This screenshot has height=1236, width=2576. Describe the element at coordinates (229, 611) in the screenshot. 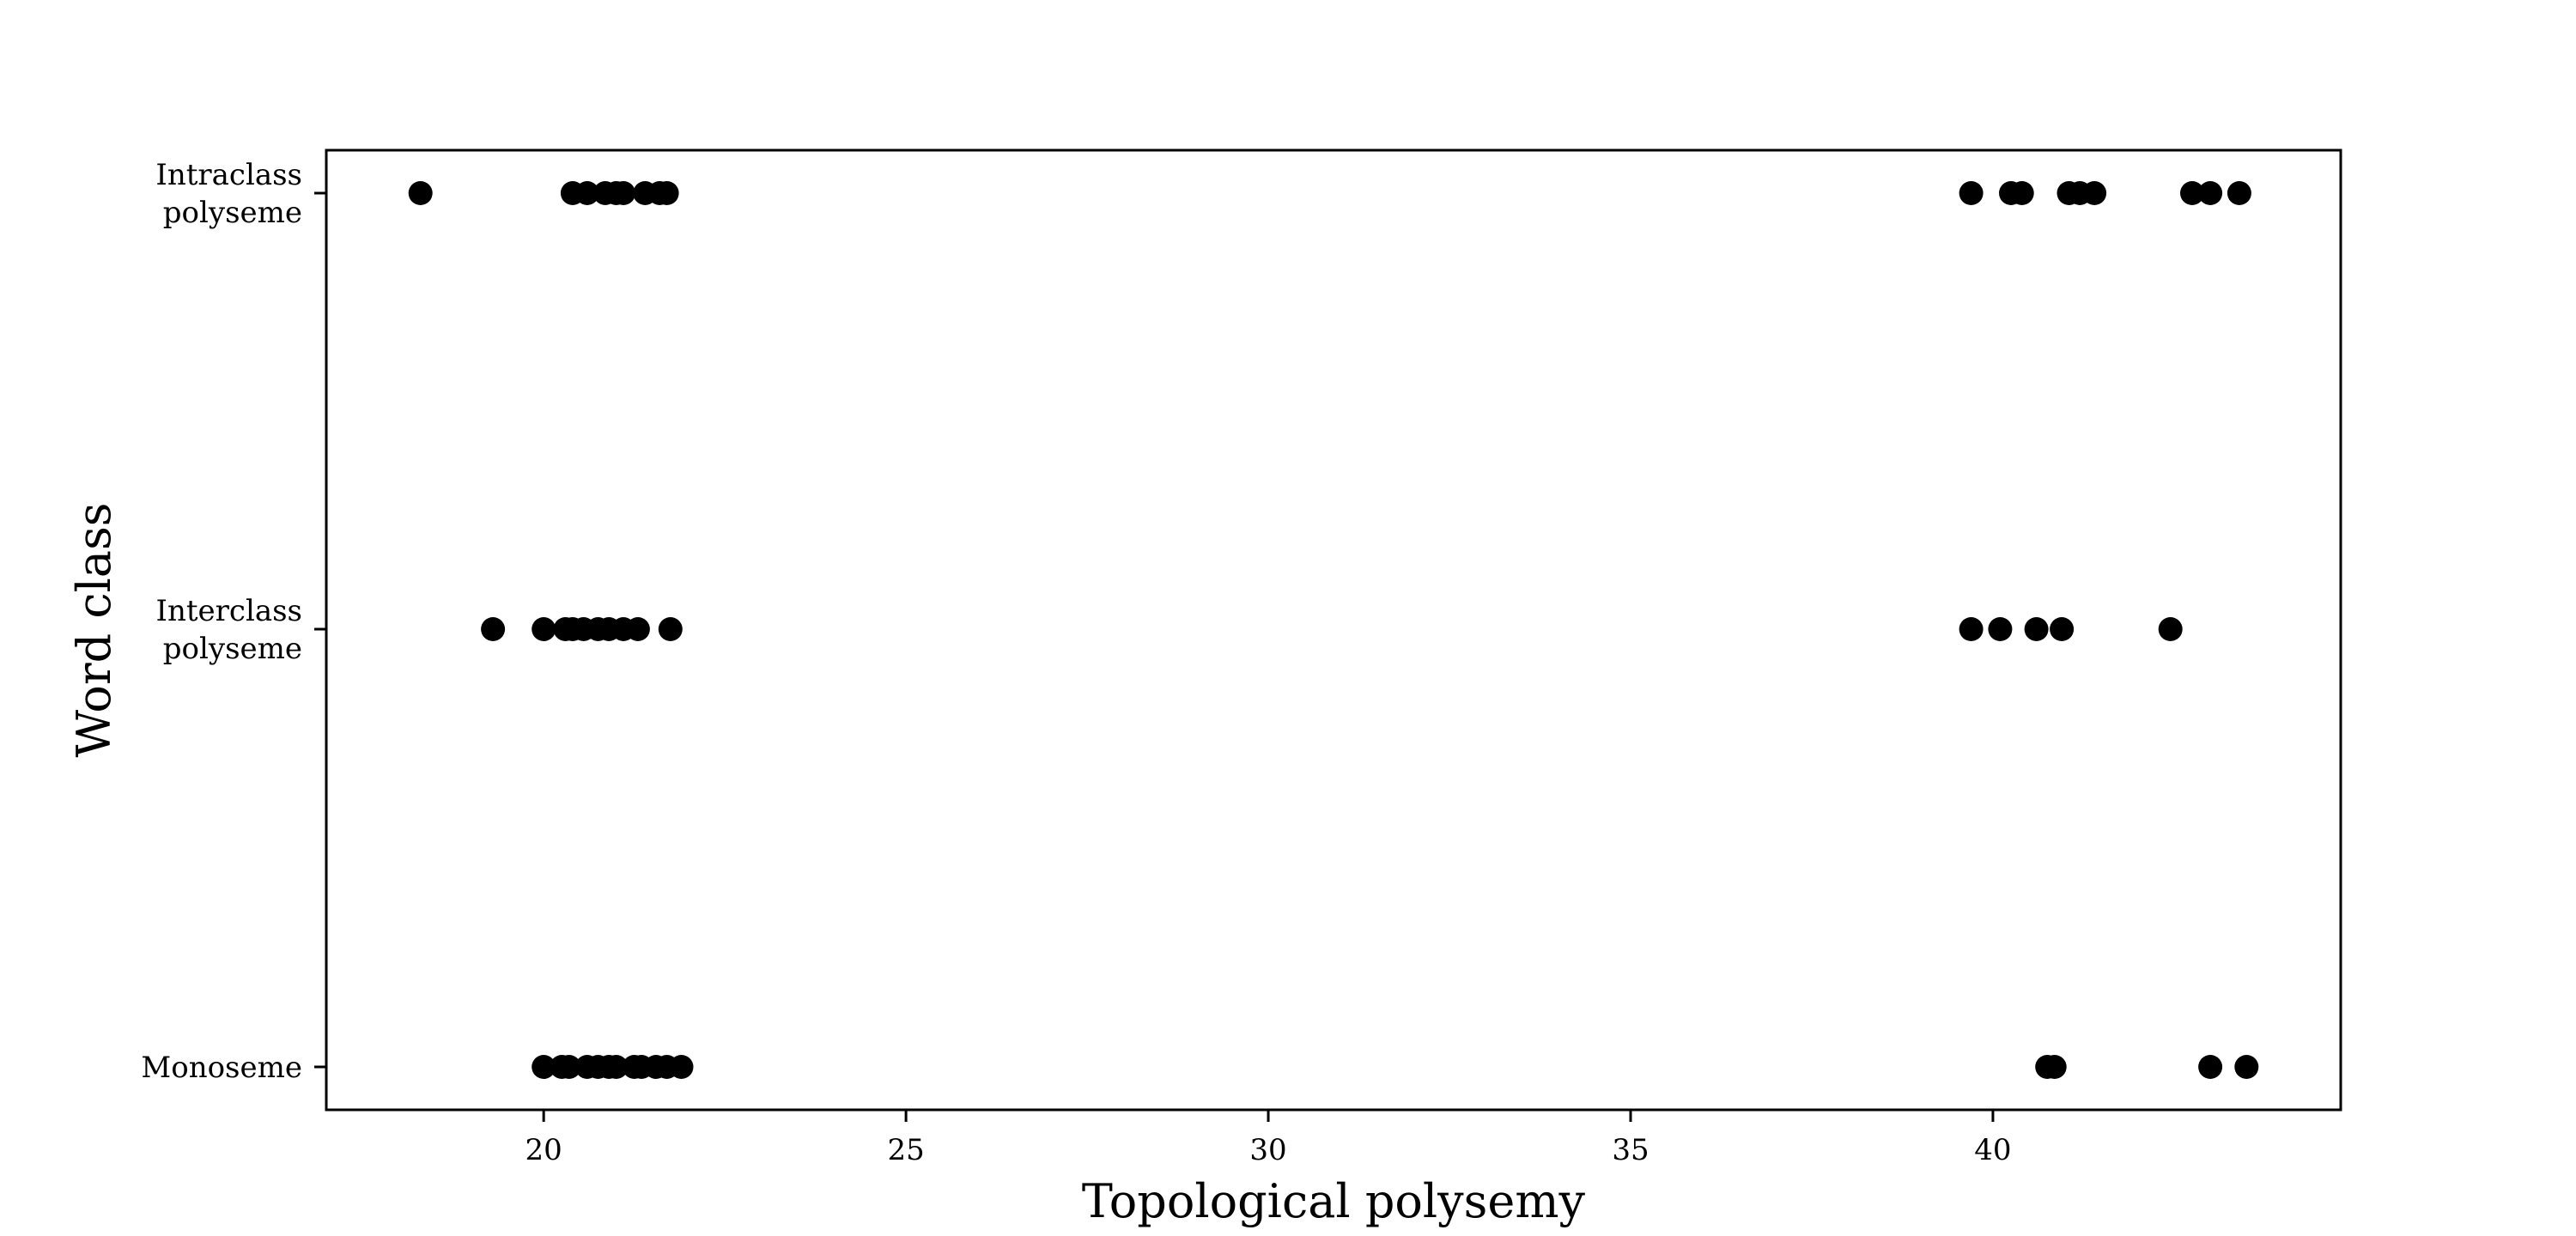

I see `y-tick-label: Interclass` at that location.